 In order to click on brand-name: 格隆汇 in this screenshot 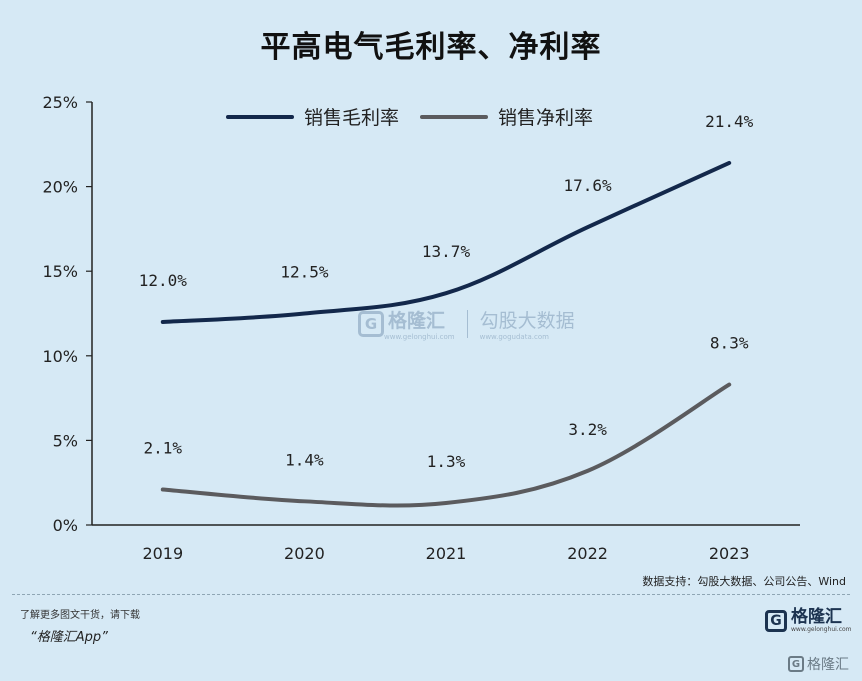, I will do `click(816, 617)`.